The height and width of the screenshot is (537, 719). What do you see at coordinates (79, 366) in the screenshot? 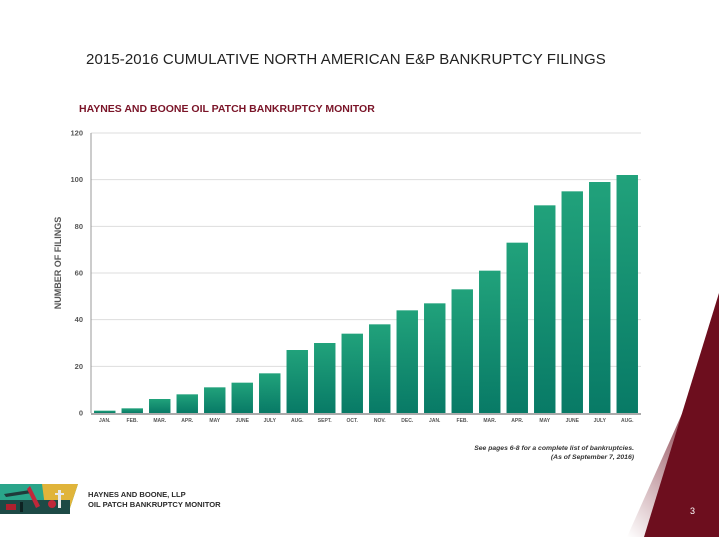
I see `y-tick-label: 20` at bounding box center [79, 366].